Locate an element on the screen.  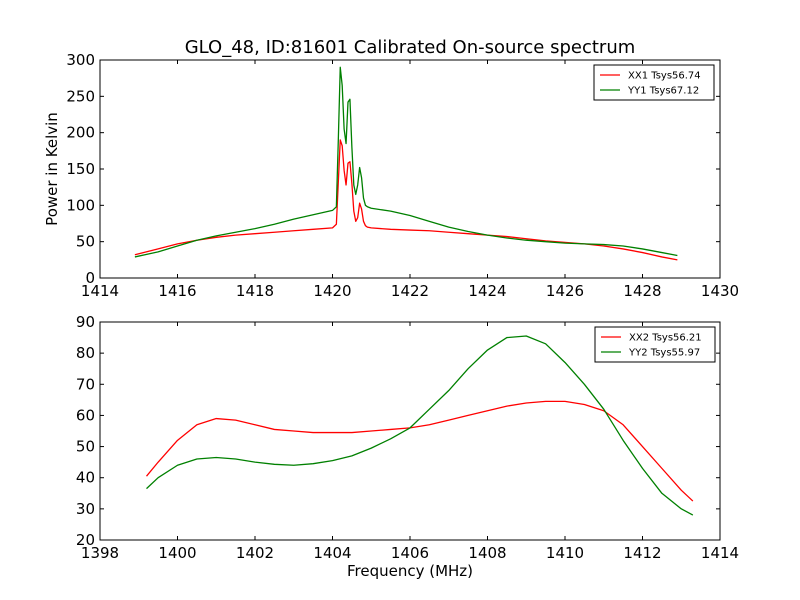
y-tick-label: 80 is located at coordinates (85, 353).